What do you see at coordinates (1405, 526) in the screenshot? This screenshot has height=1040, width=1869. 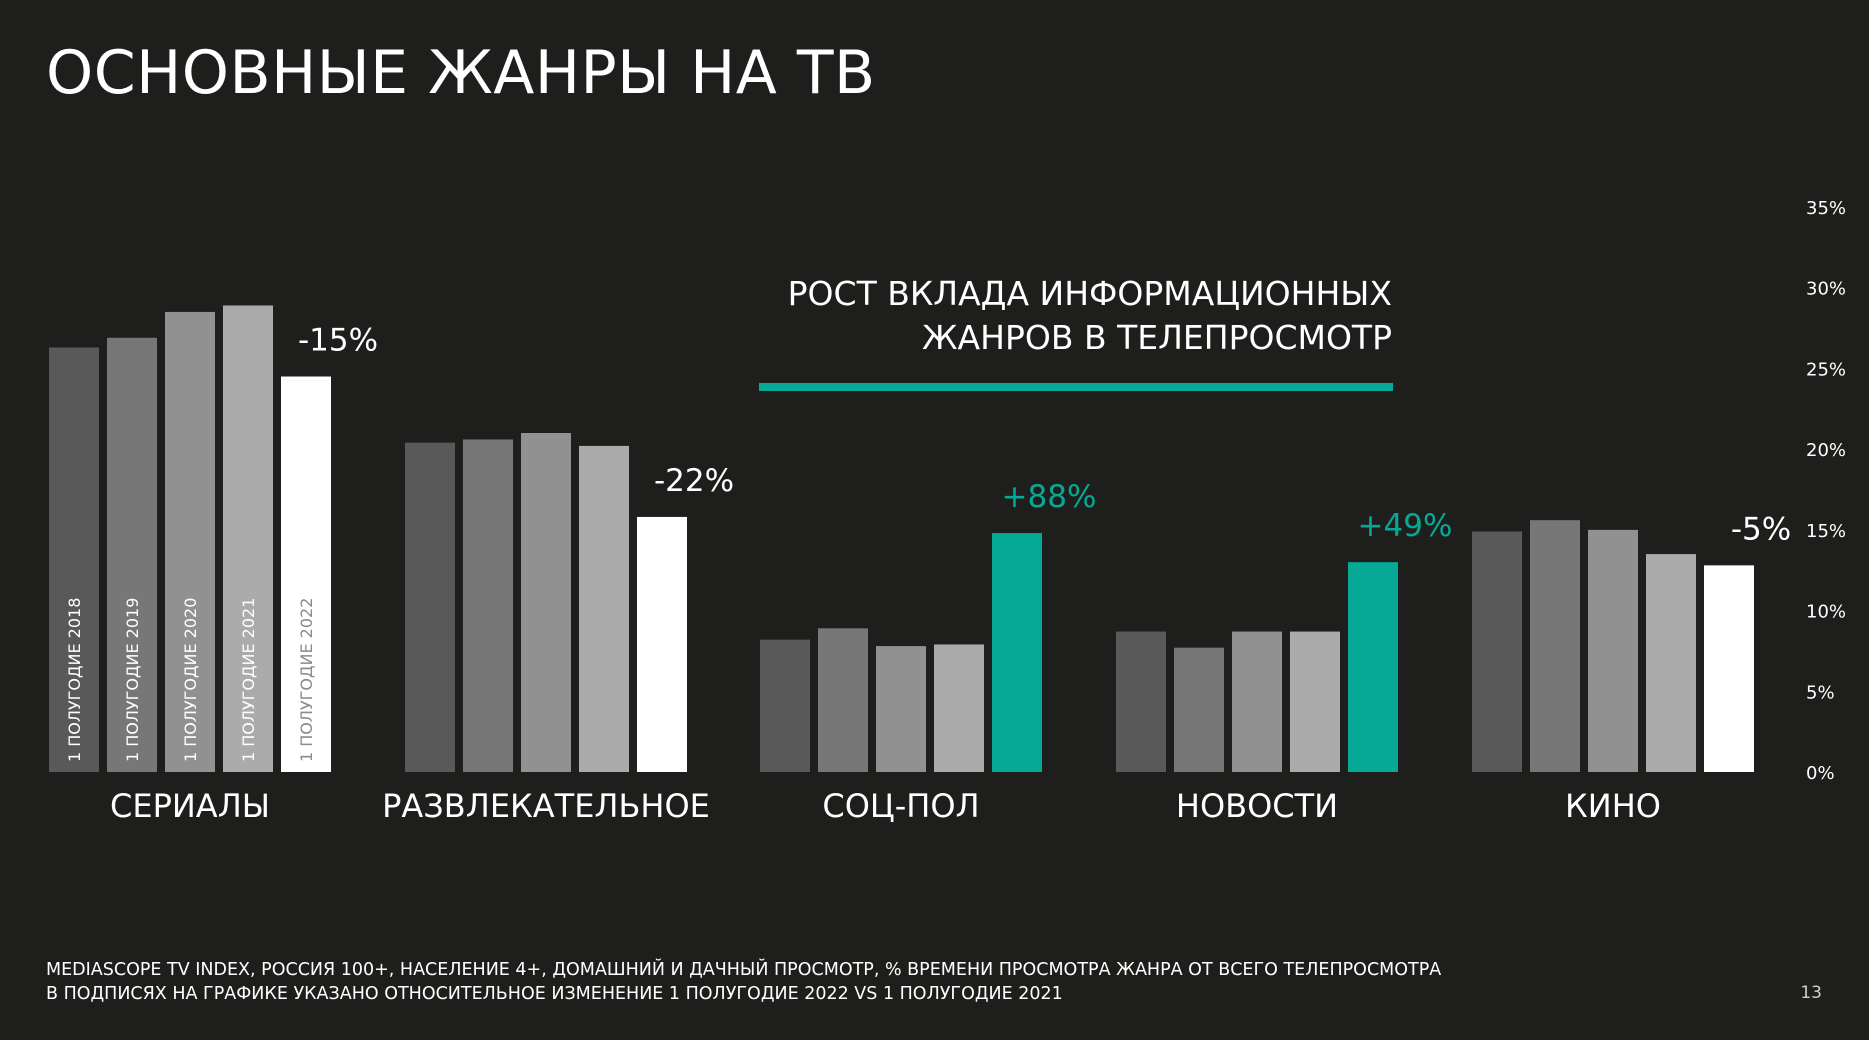 I see `change-label: +49%` at bounding box center [1405, 526].